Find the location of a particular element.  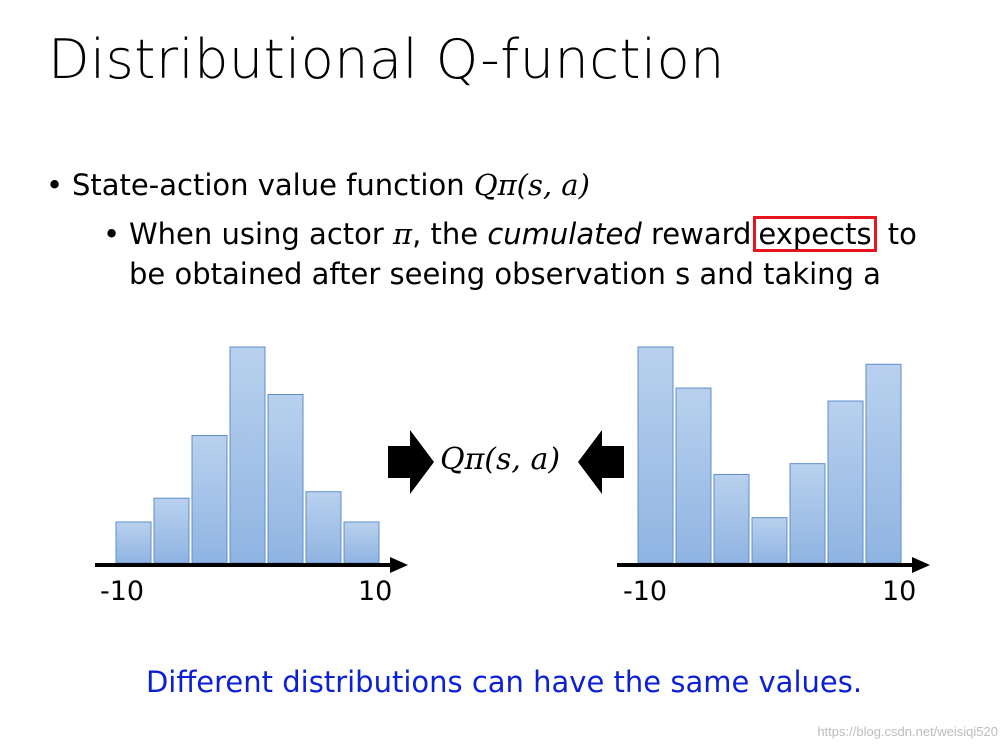

watermark: https://blog.csdn.net/weisiqi520 is located at coordinates (907, 731).